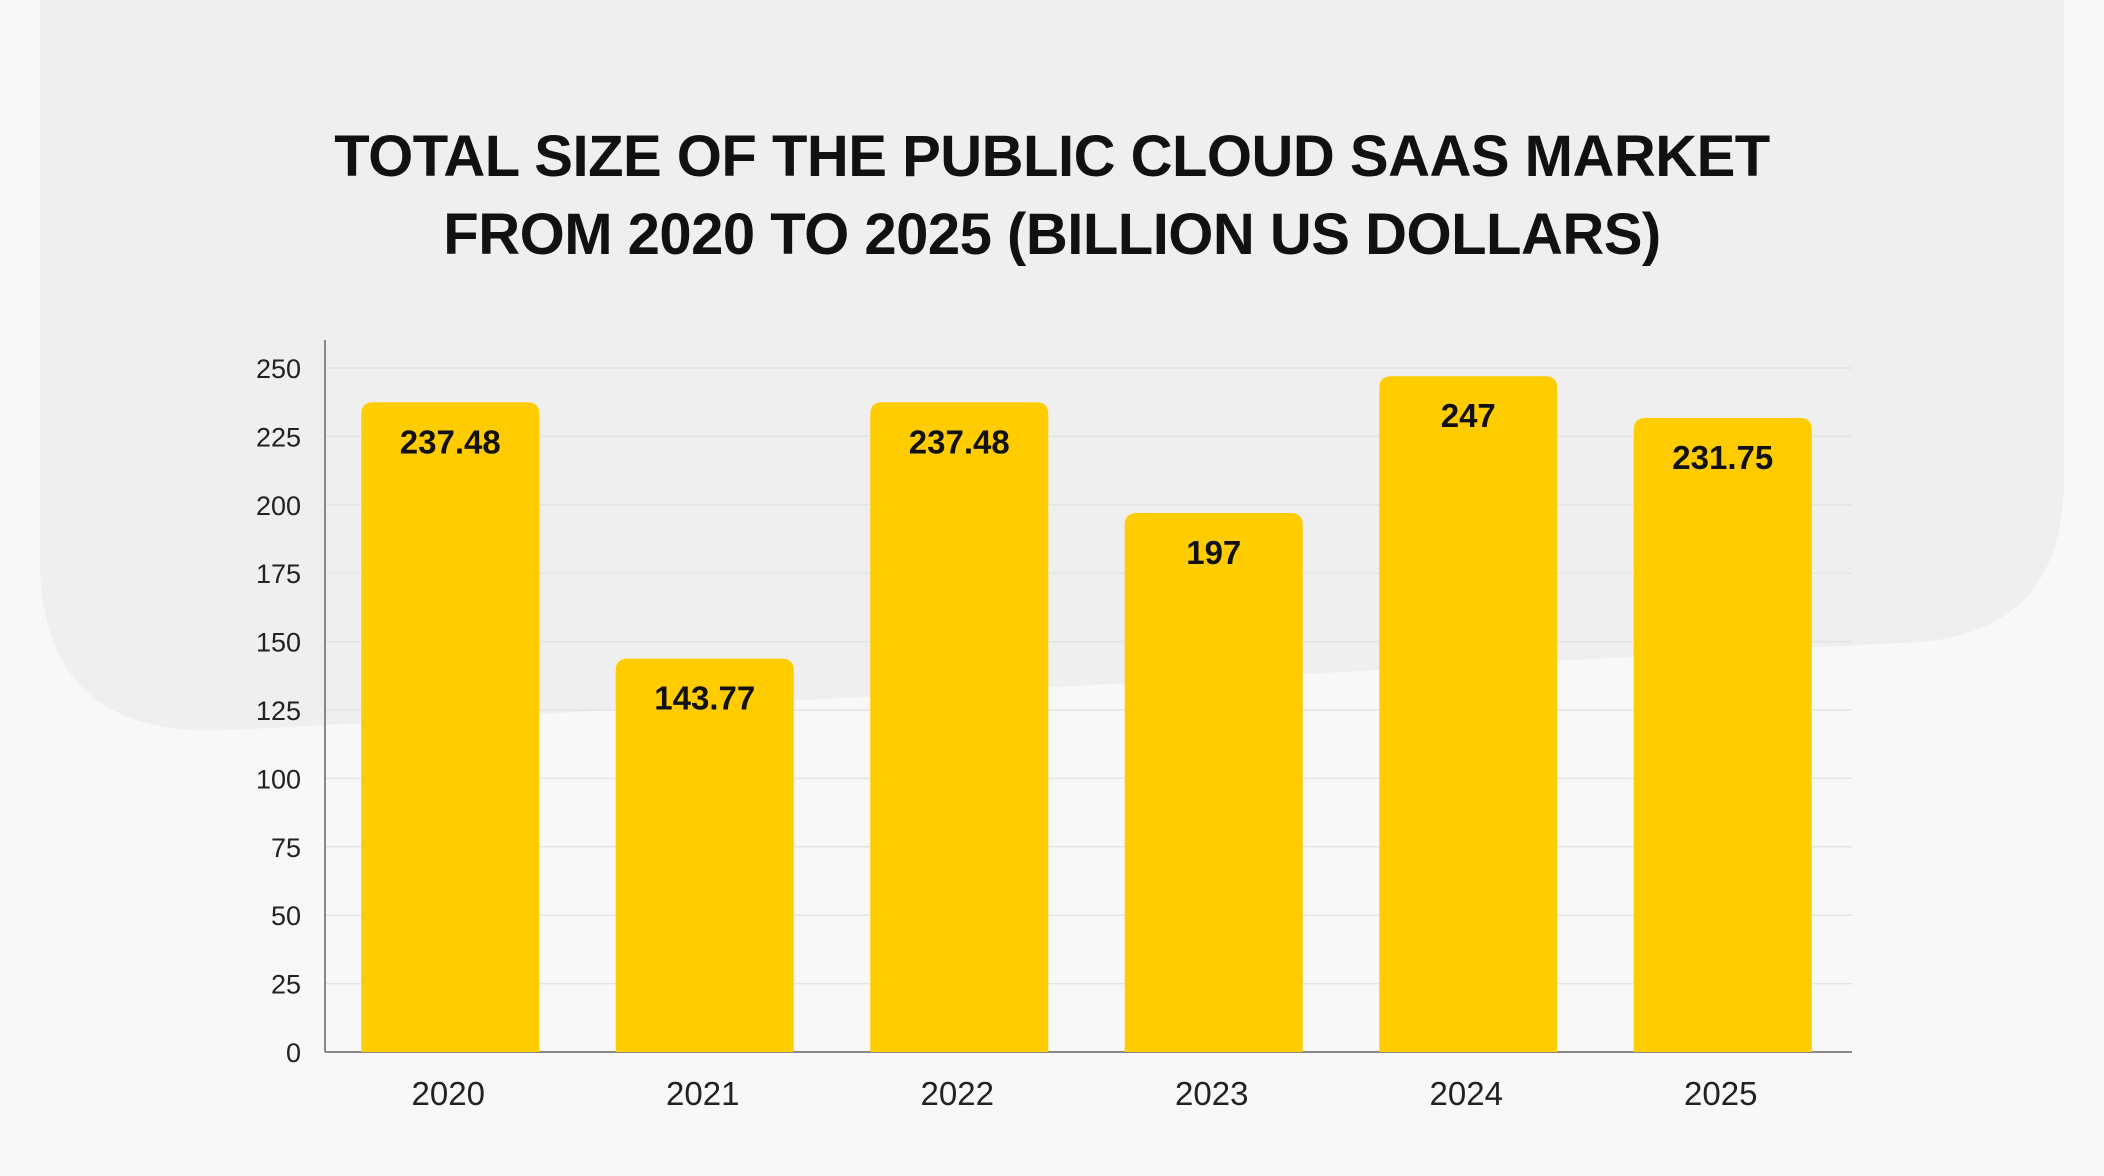 The width and height of the screenshot is (2104, 1176). What do you see at coordinates (1722, 734) in the screenshot?
I see `bar-2025` at bounding box center [1722, 734].